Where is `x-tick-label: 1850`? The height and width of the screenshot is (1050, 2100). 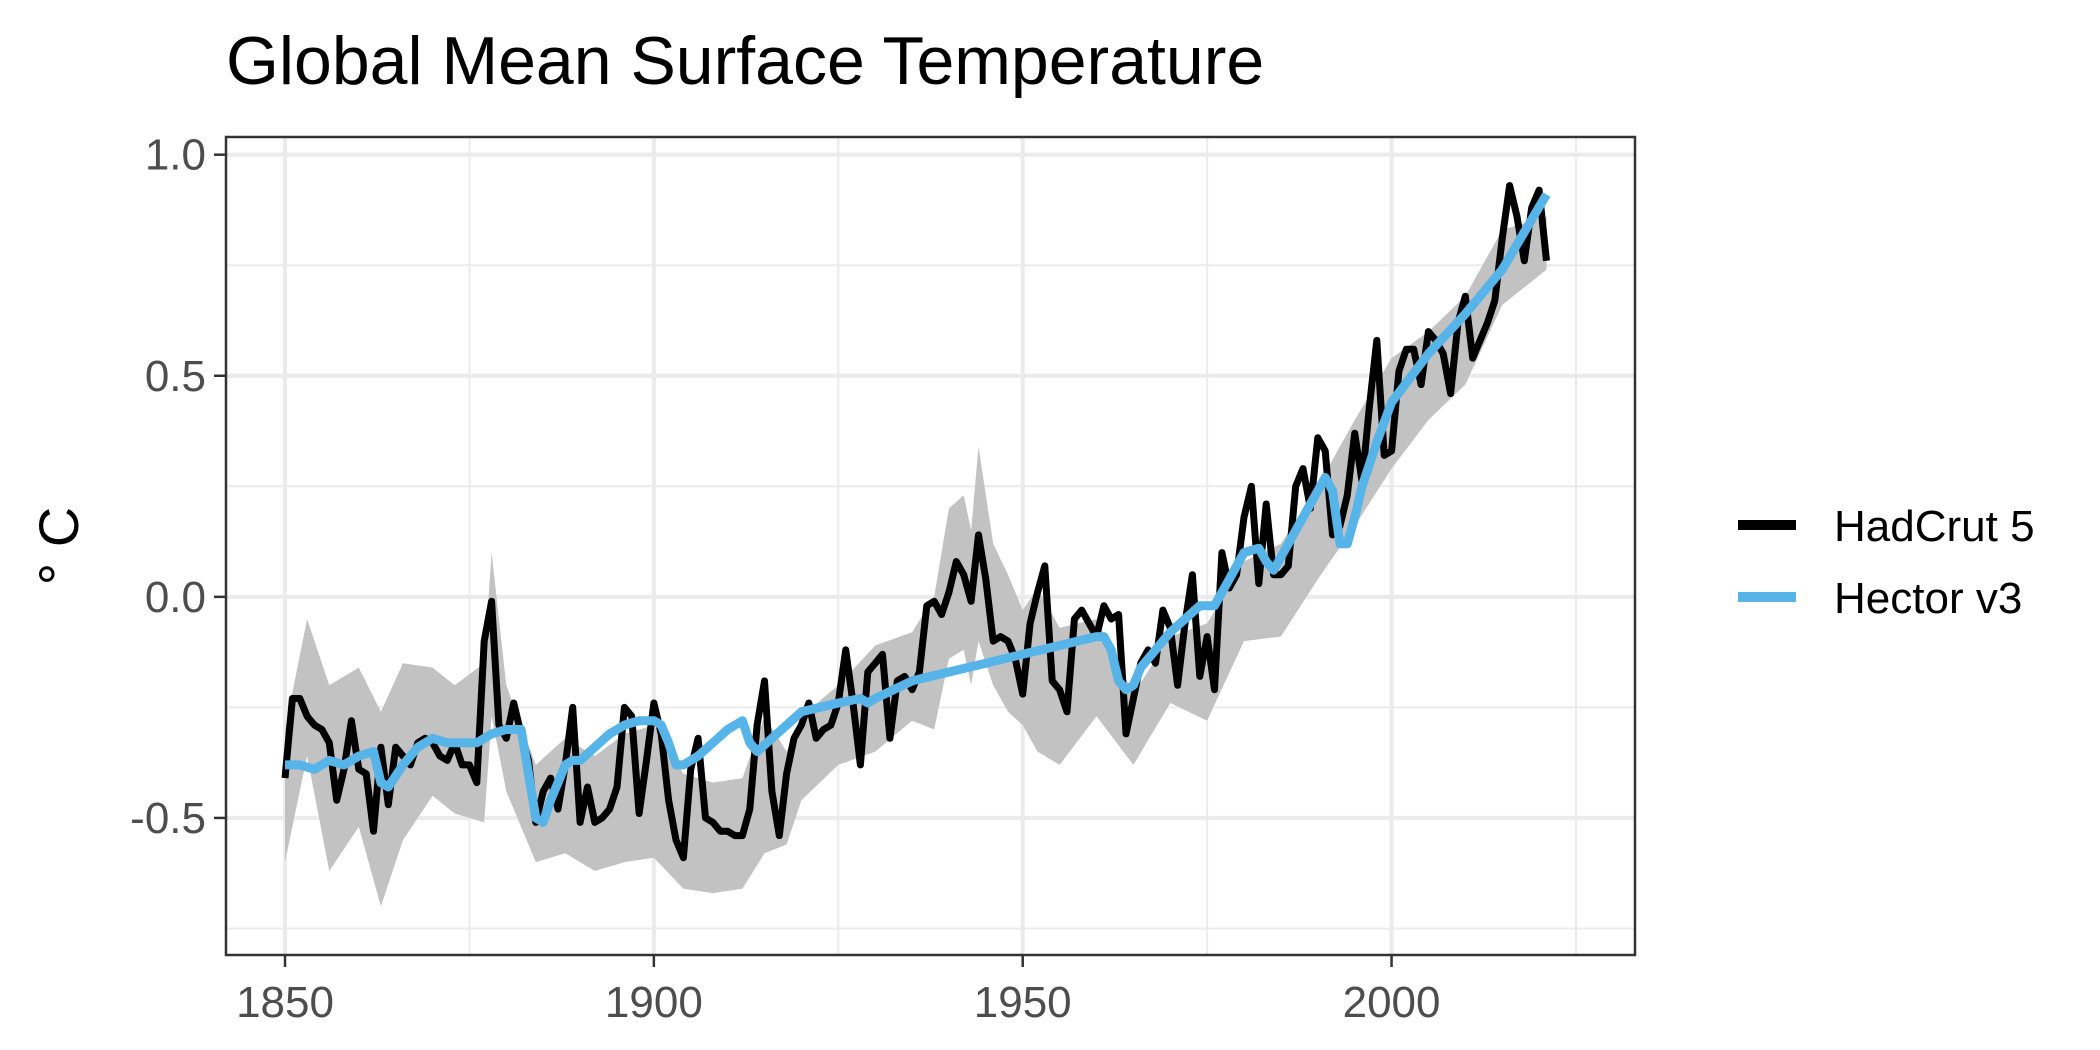 x-tick-label: 1850 is located at coordinates (285, 1002).